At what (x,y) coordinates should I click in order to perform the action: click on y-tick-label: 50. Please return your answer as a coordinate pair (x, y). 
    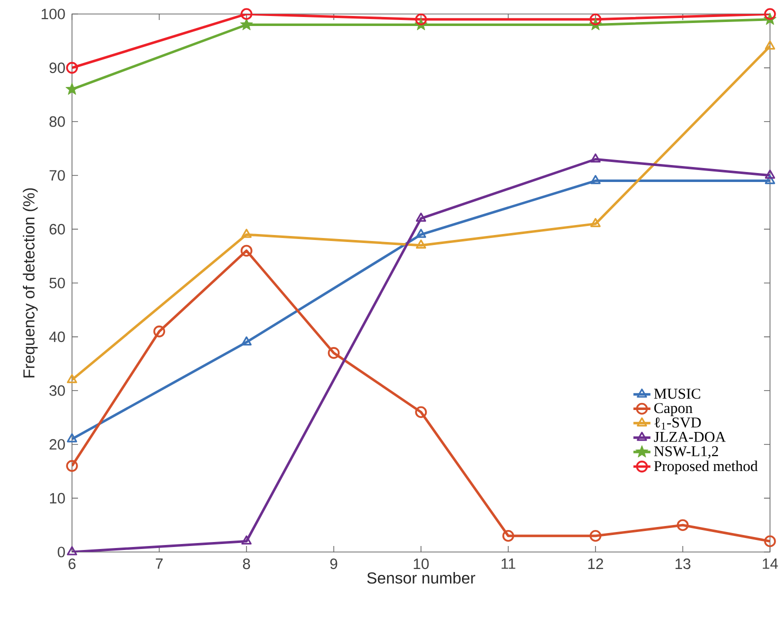
    Looking at the image, I should click on (57, 283).